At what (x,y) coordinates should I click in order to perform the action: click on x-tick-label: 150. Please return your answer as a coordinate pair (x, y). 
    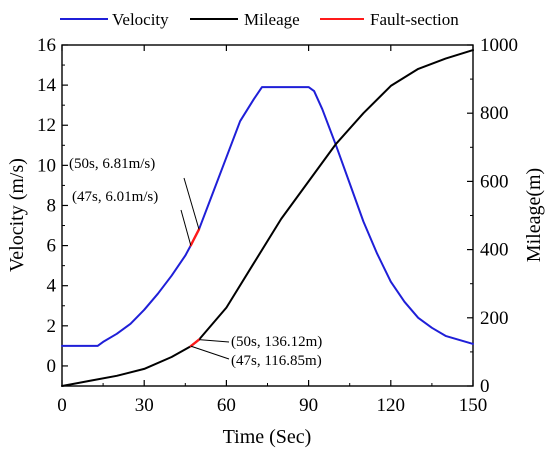
    Looking at the image, I should click on (473, 405).